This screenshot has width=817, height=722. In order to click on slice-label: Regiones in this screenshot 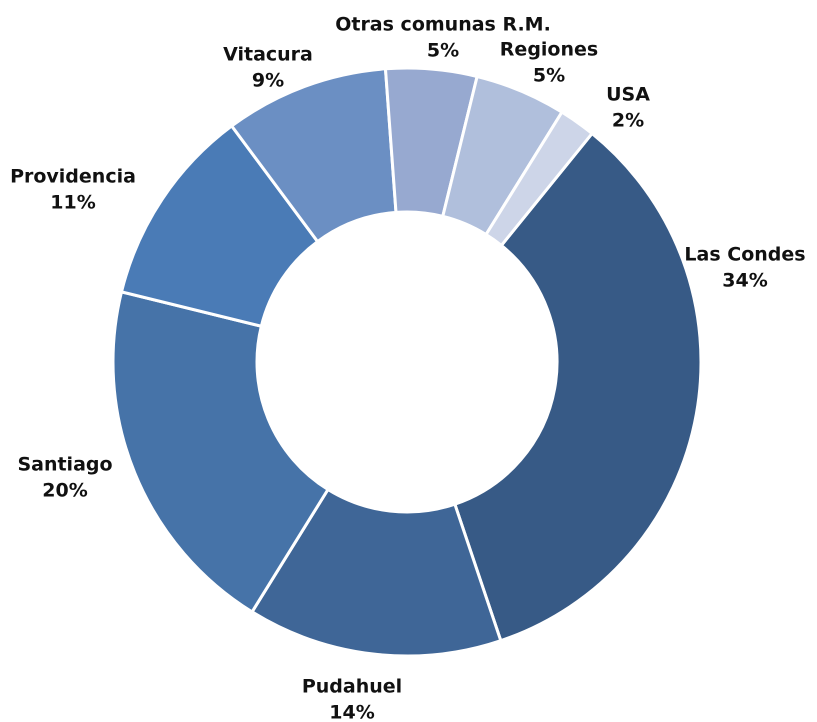, I will do `click(549, 50)`.